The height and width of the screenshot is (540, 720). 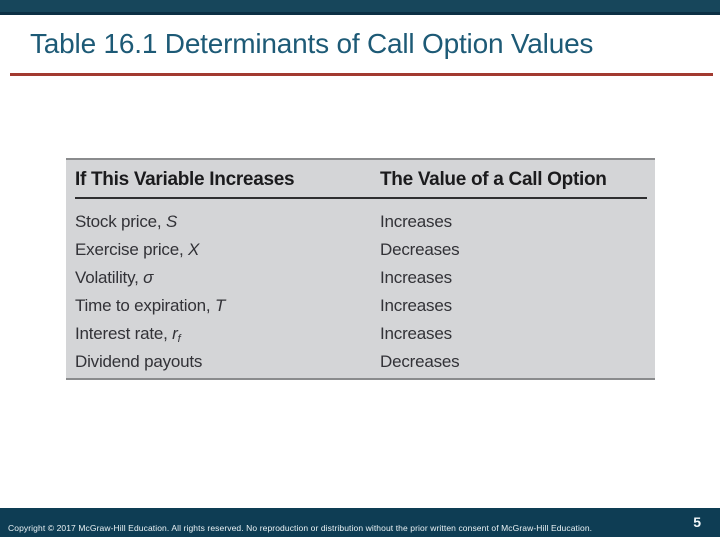 I want to click on variable-symbol: X, so click(x=194, y=249).